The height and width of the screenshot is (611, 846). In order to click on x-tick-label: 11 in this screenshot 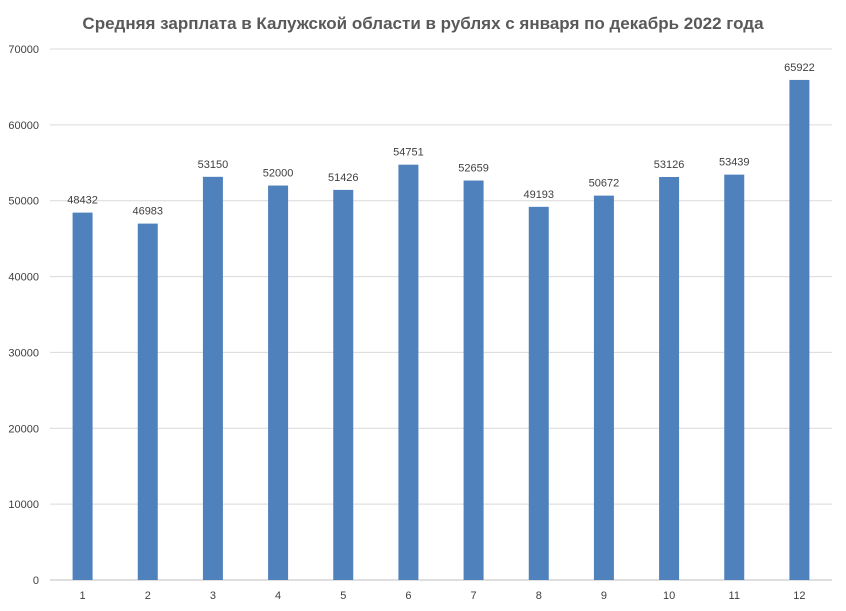, I will do `click(734, 596)`.